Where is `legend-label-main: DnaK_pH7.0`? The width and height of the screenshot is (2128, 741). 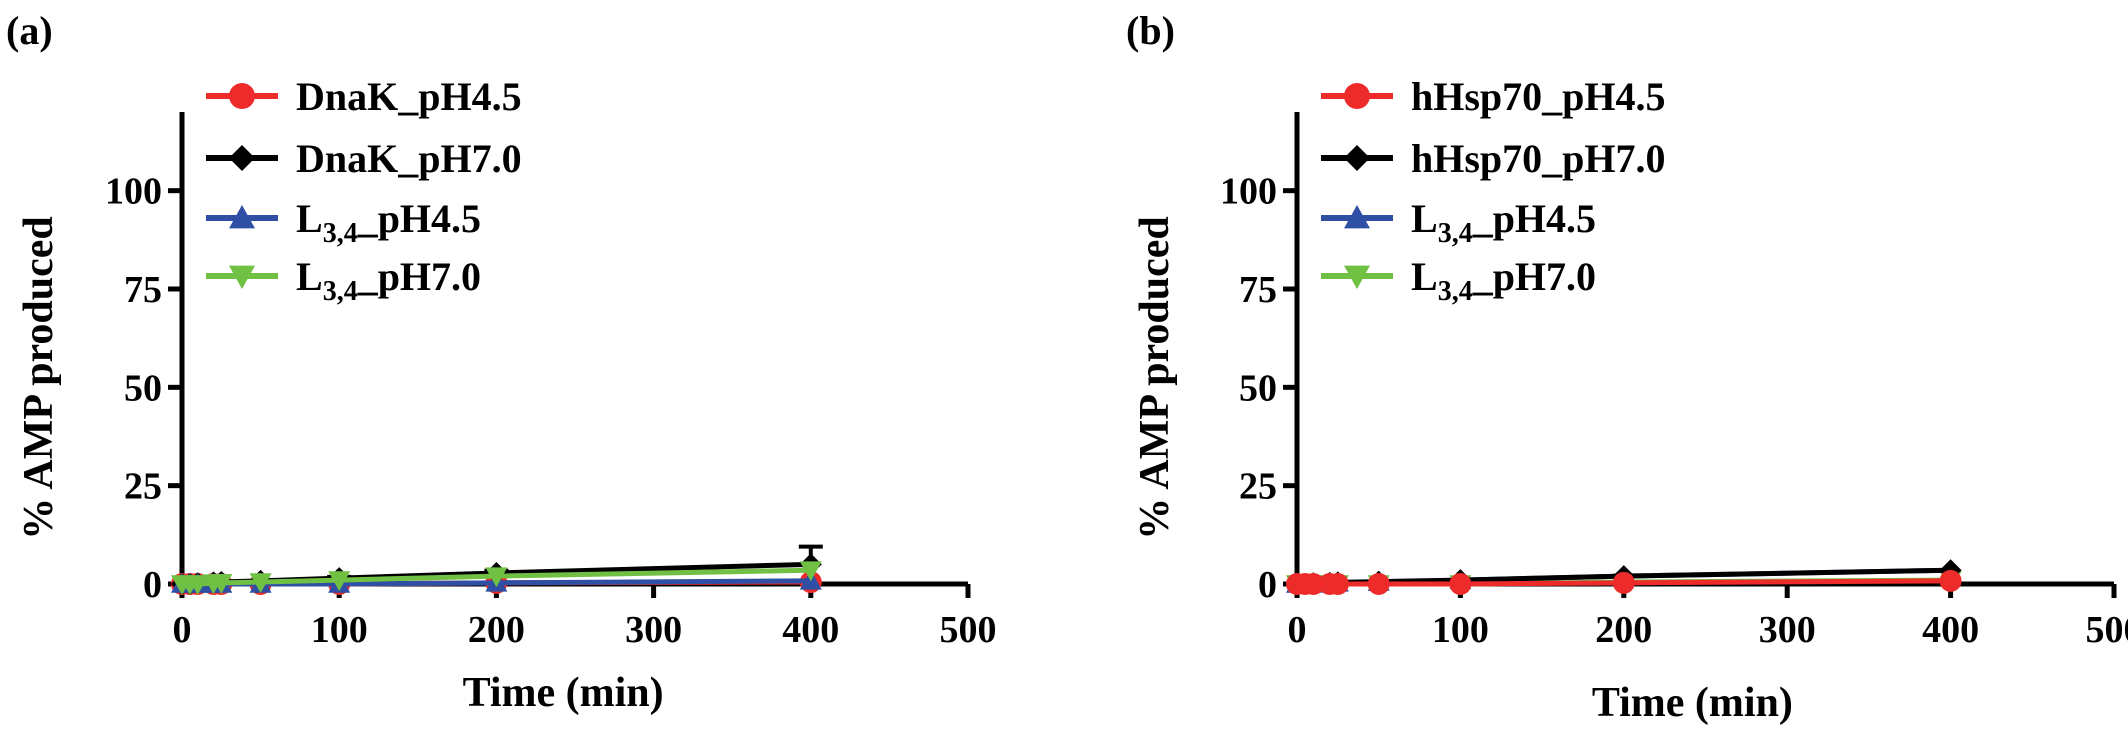 legend-label-main: DnaK_pH7.0 is located at coordinates (409, 158).